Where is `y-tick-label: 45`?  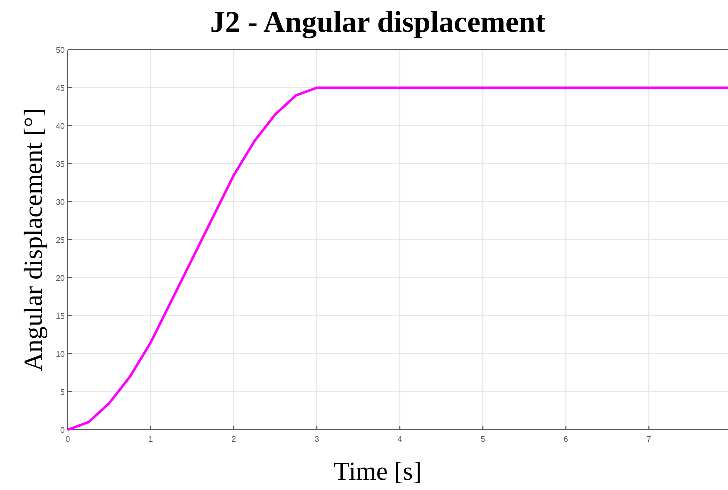 y-tick-label: 45 is located at coordinates (61, 88).